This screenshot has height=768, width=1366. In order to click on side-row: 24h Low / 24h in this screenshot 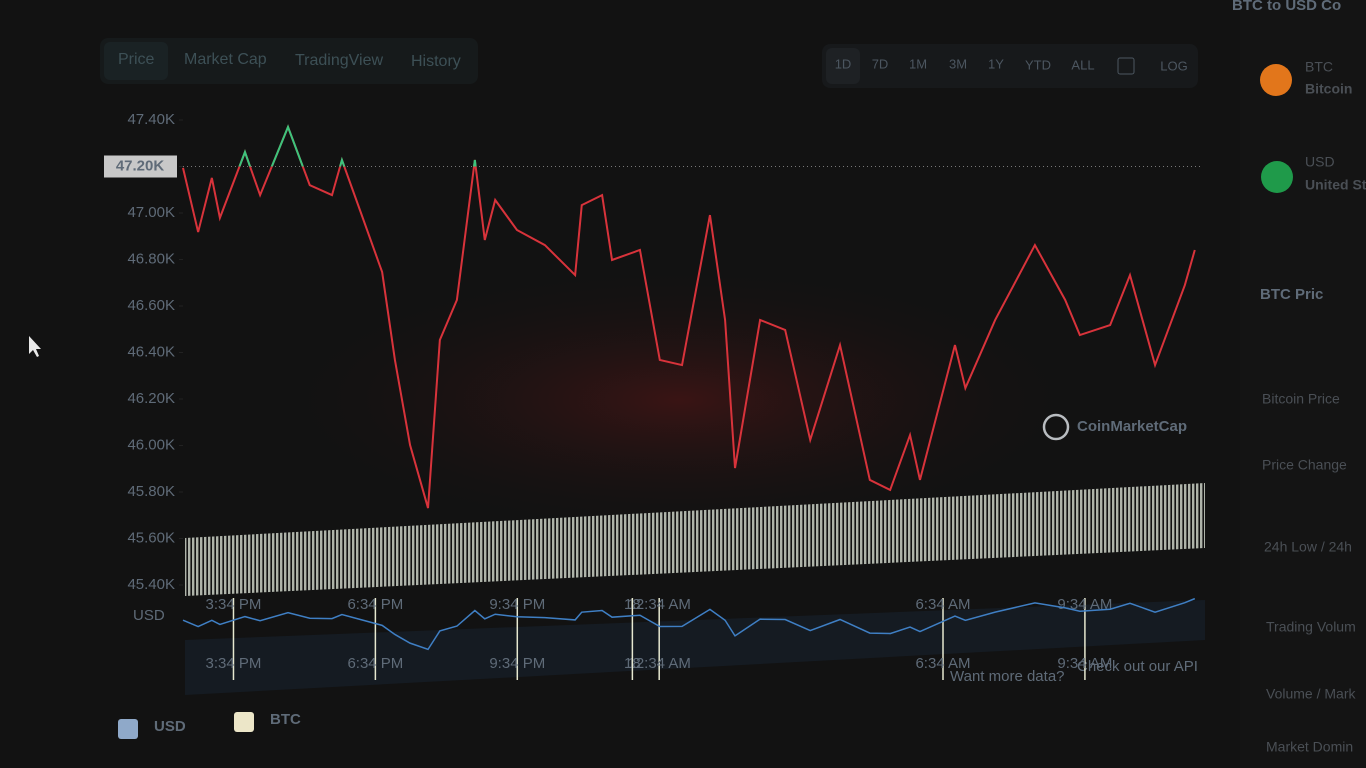, I will do `click(1308, 547)`.